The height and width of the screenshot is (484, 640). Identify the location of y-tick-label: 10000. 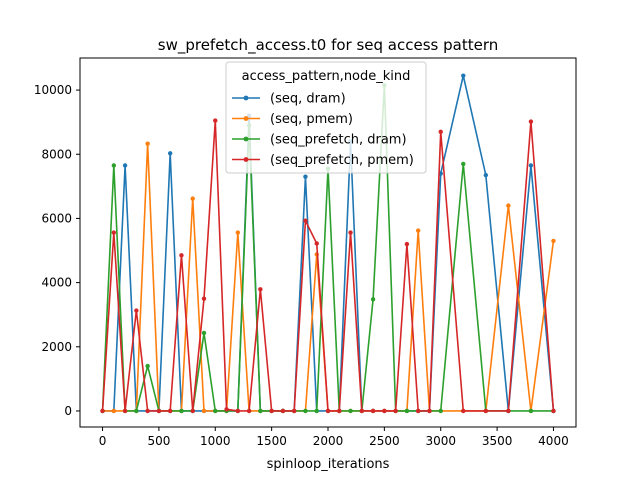
(53, 90).